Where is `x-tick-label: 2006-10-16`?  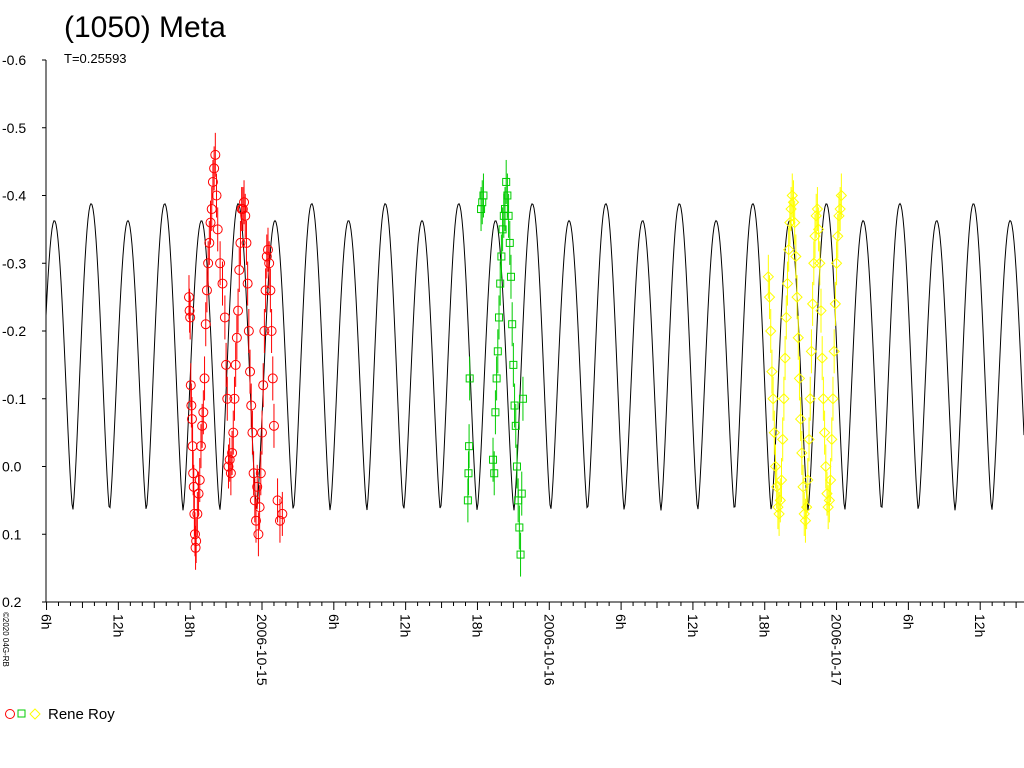
x-tick-label: 2006-10-16 is located at coordinates (549, 650).